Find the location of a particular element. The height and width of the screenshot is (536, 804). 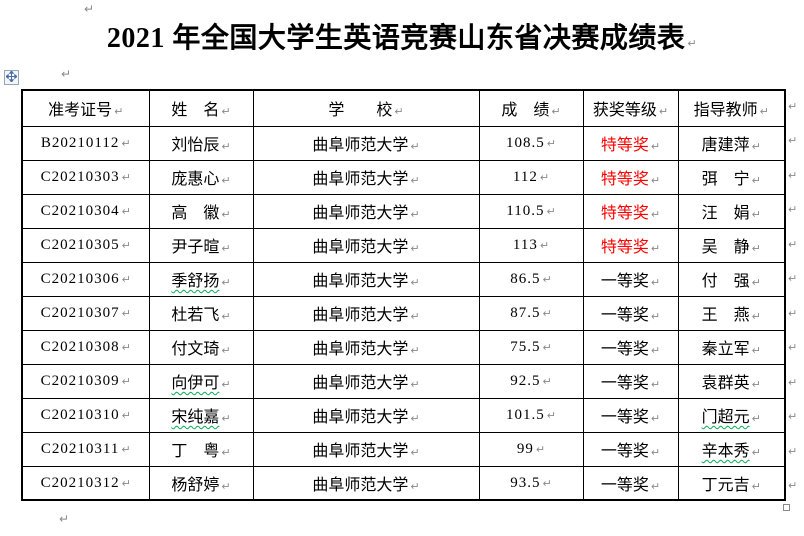

cell-admission-no: B20210112 ↵ is located at coordinates (85, 143).